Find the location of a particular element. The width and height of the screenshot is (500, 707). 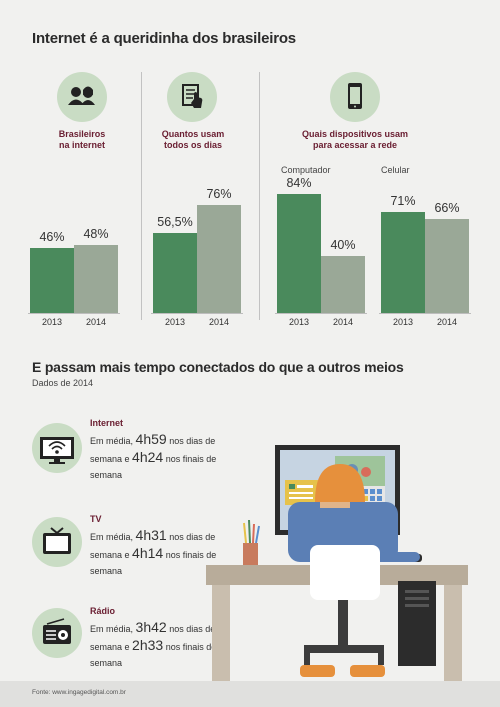

bar-value-label: 71% is located at coordinates (403, 201).